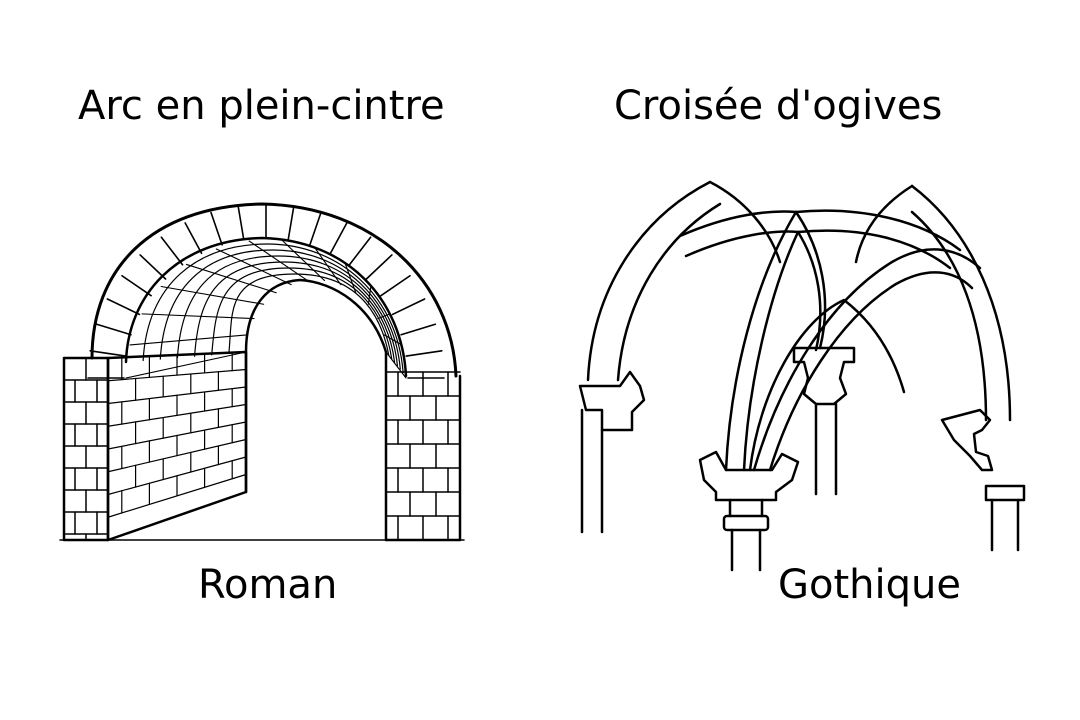 The image size is (1080, 720). What do you see at coordinates (967, 440) in the screenshot?
I see `gothic-right-corbel` at bounding box center [967, 440].